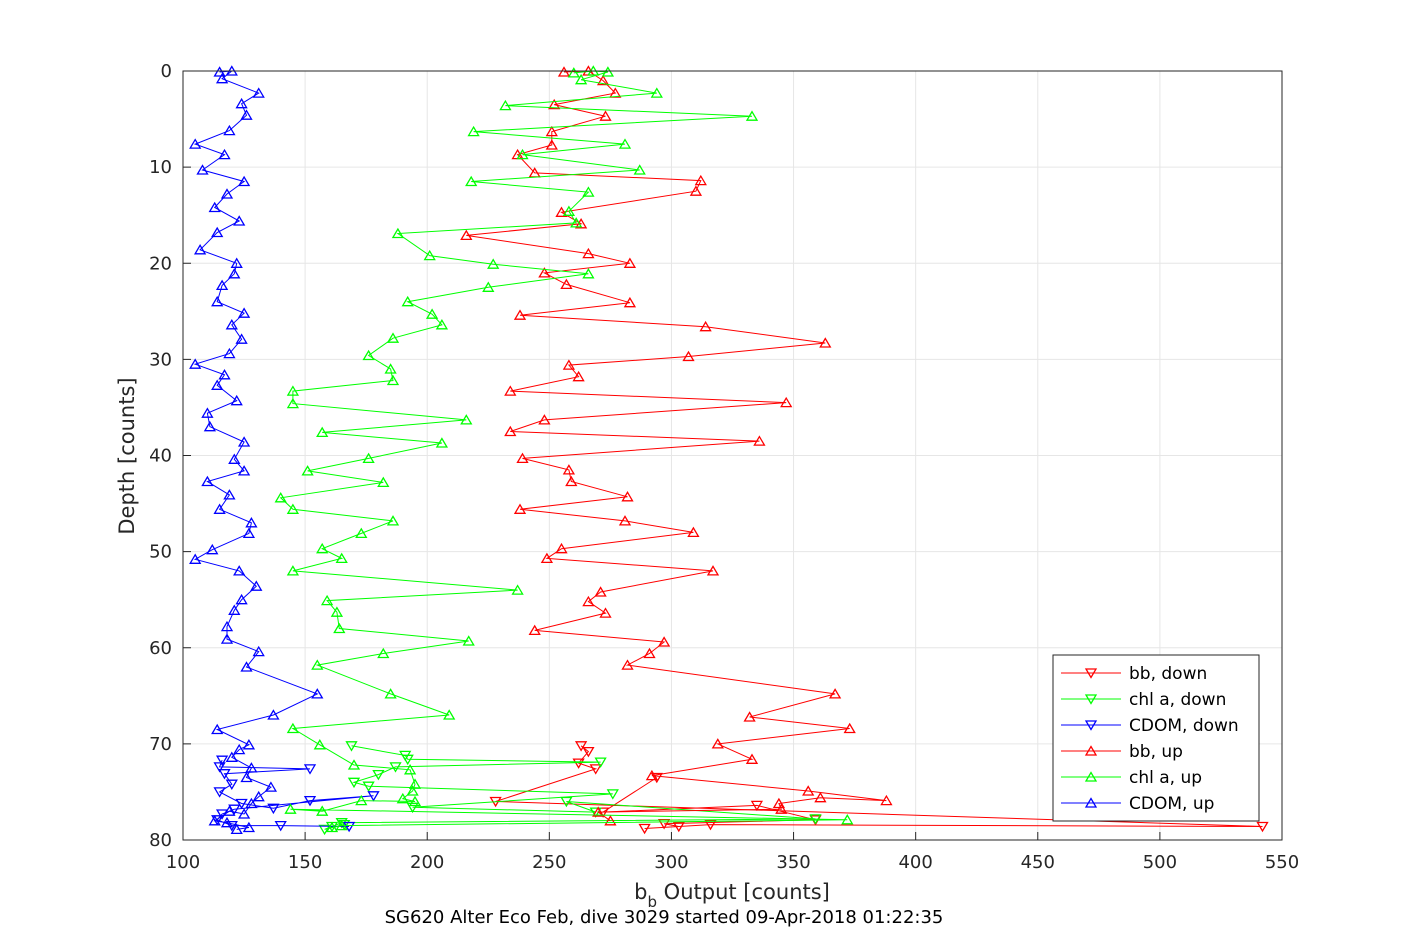 This screenshot has width=1417, height=945. Describe the element at coordinates (1156, 752) in the screenshot. I see `legend-label-bb-up: bb, up` at that location.